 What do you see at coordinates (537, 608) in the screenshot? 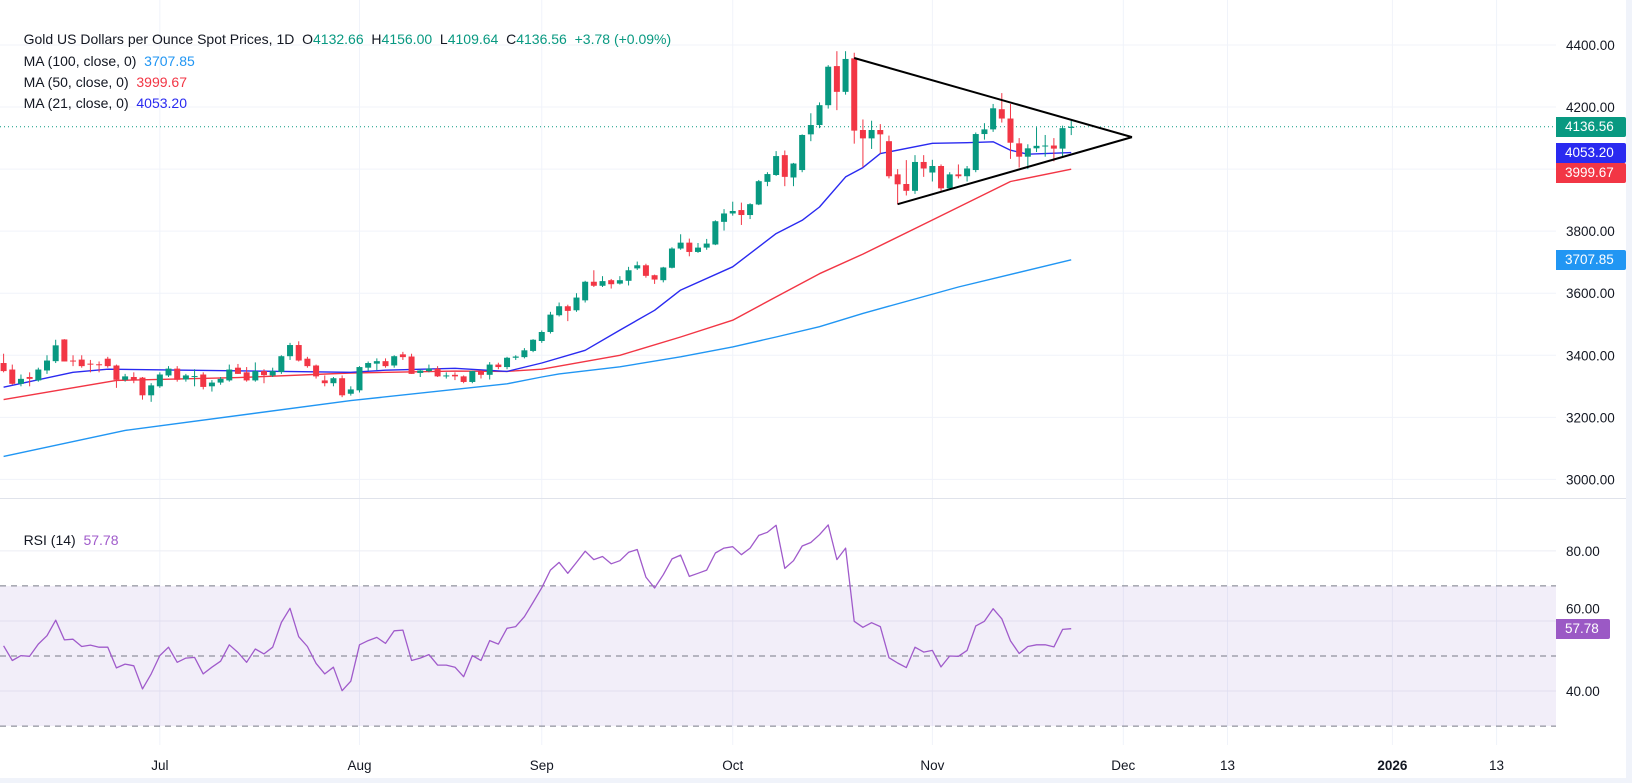
I see `rsi-line` at bounding box center [537, 608].